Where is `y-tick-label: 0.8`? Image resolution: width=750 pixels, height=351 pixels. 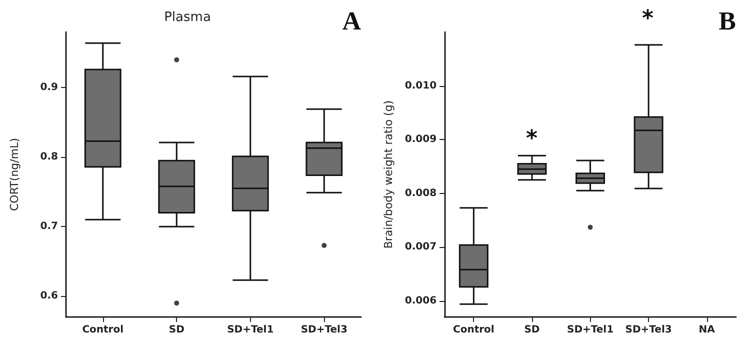 y-tick-label: 0.8 is located at coordinates (49, 157).